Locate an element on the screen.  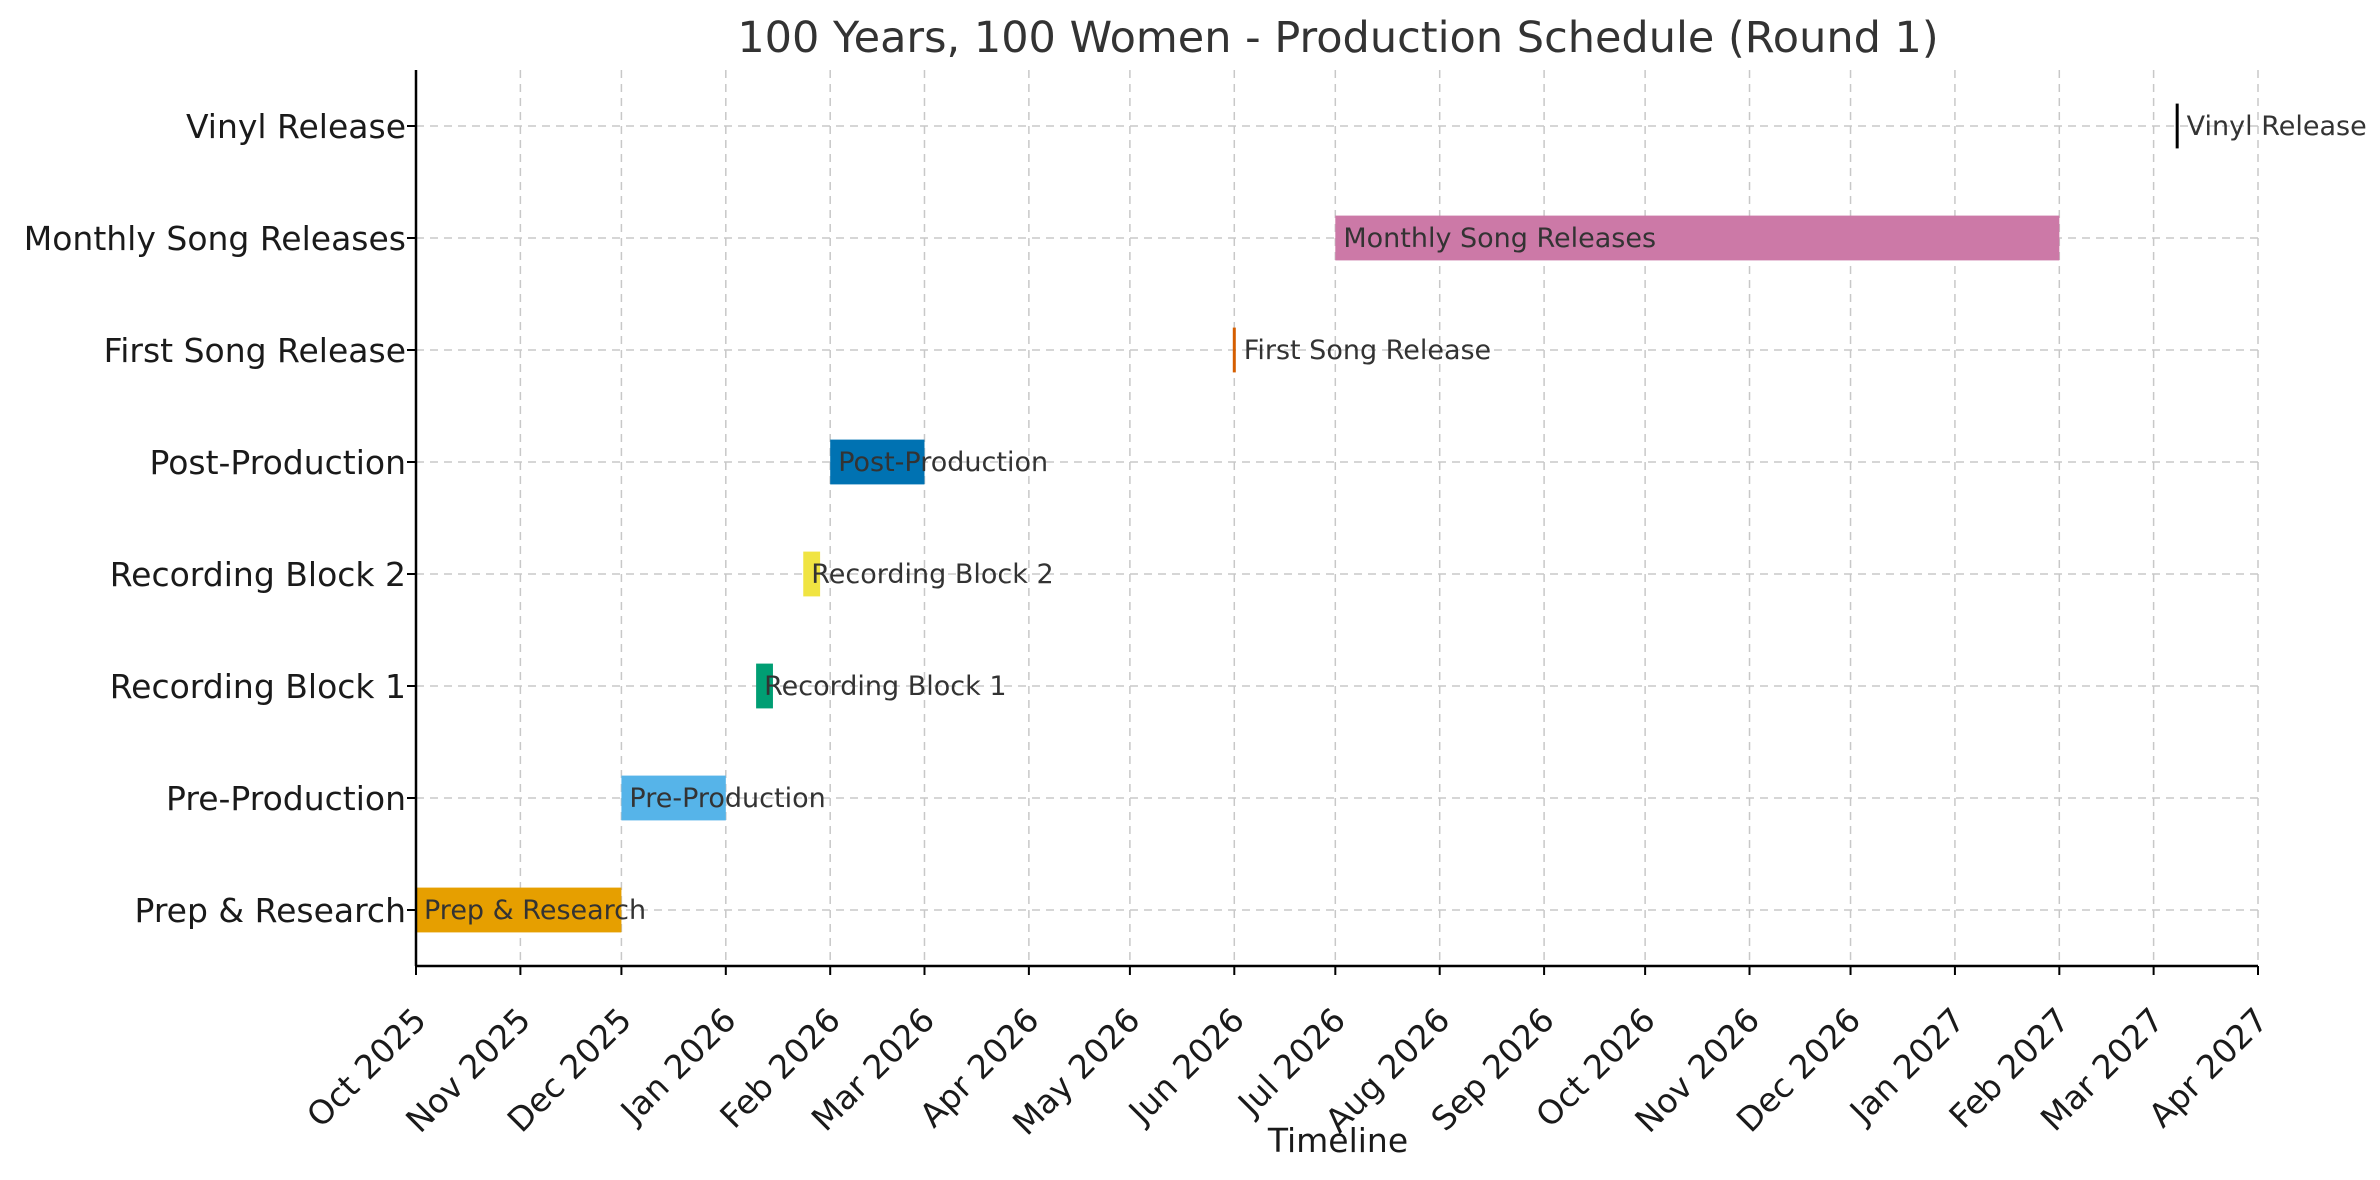
y-tick-label: Prep & Research is located at coordinates (271, 910).